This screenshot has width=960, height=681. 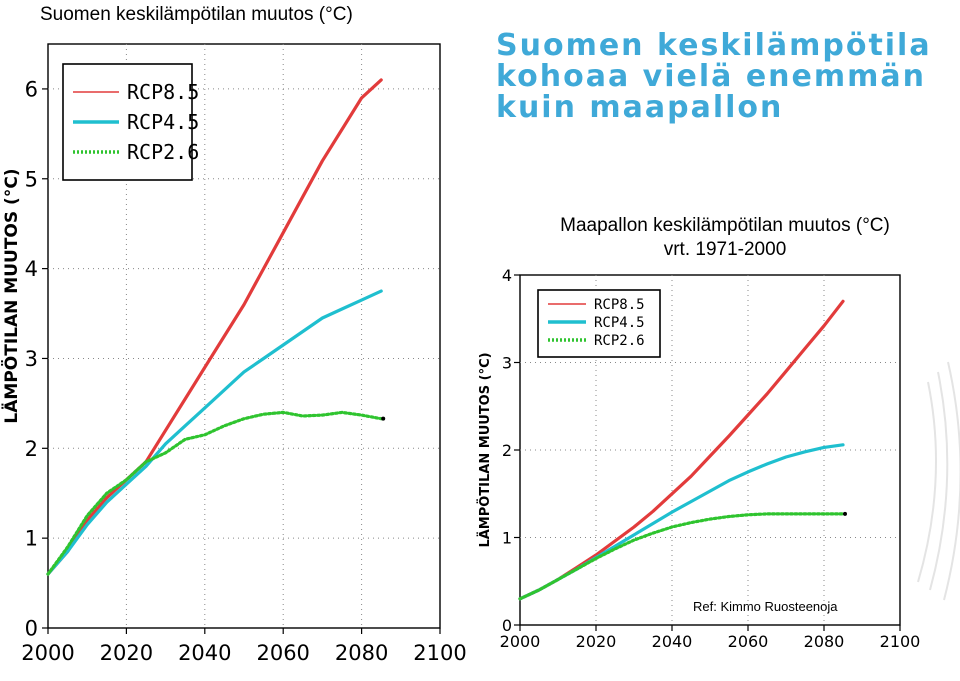 What do you see at coordinates (765, 606) in the screenshot?
I see `reference-note: Ref: Kimmo Ruosteenoja` at bounding box center [765, 606].